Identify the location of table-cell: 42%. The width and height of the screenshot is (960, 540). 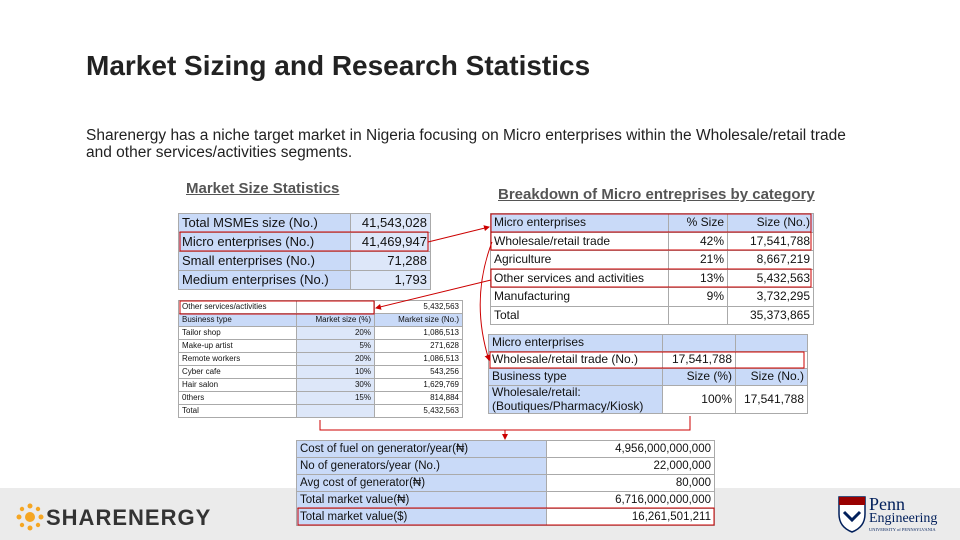
(698, 241).